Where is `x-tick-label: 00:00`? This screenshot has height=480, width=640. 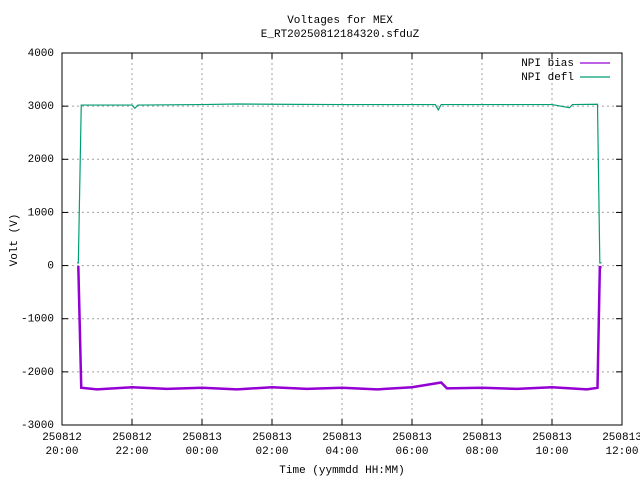
x-tick-label: 00:00 is located at coordinates (201, 452).